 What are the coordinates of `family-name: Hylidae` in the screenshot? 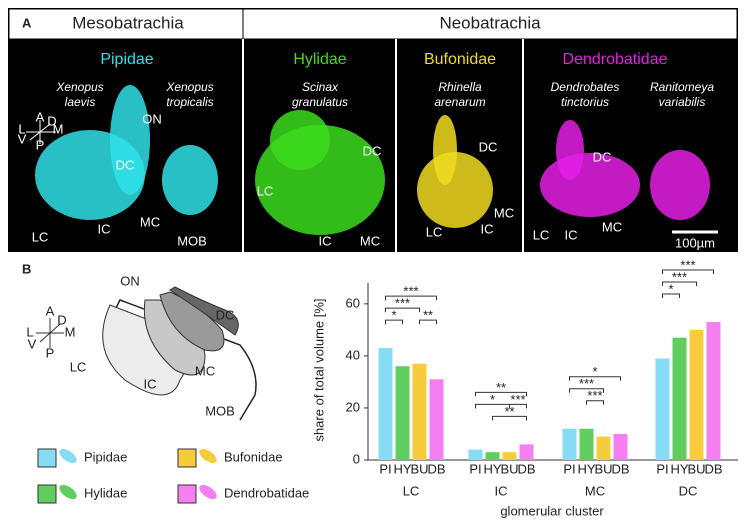 It's located at (319, 59).